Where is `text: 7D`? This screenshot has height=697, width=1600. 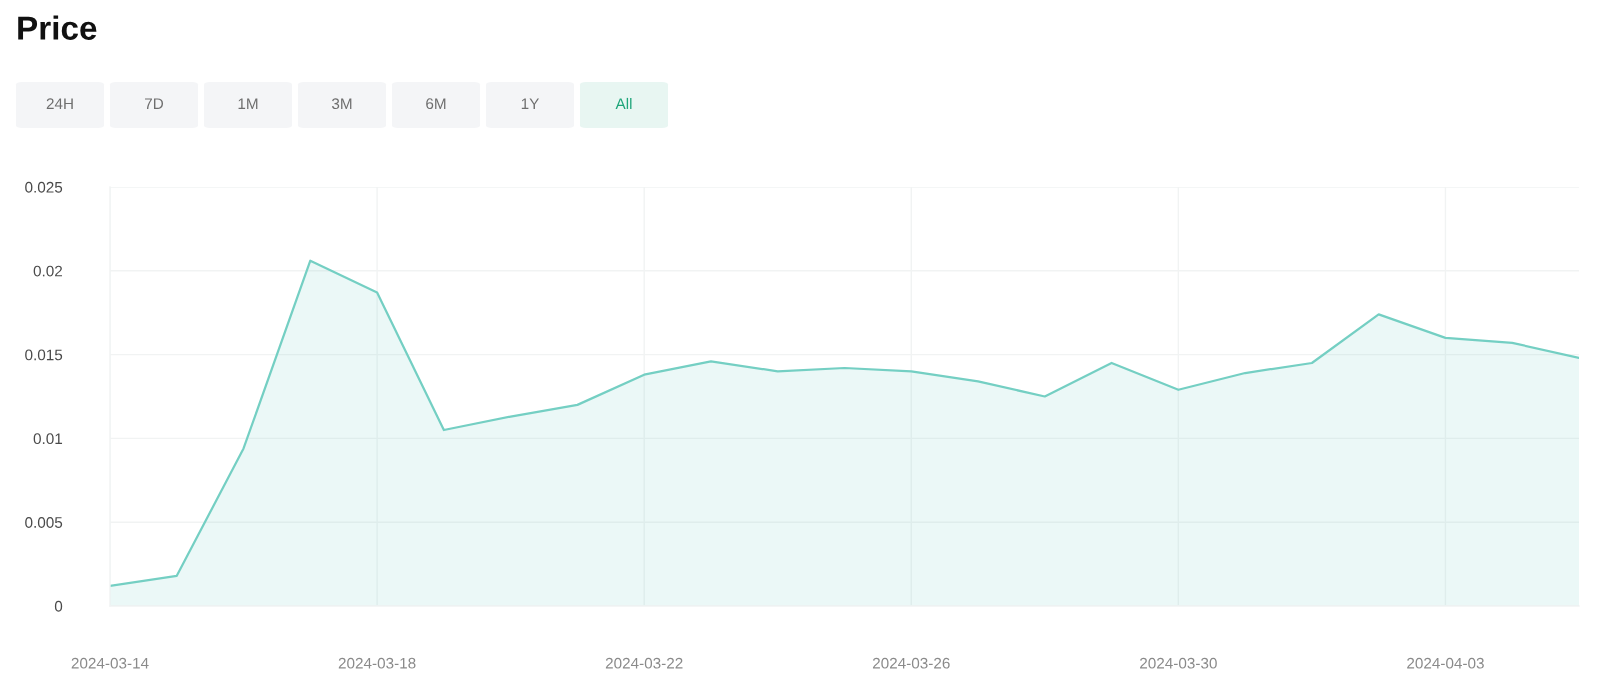 text: 7D is located at coordinates (154, 103).